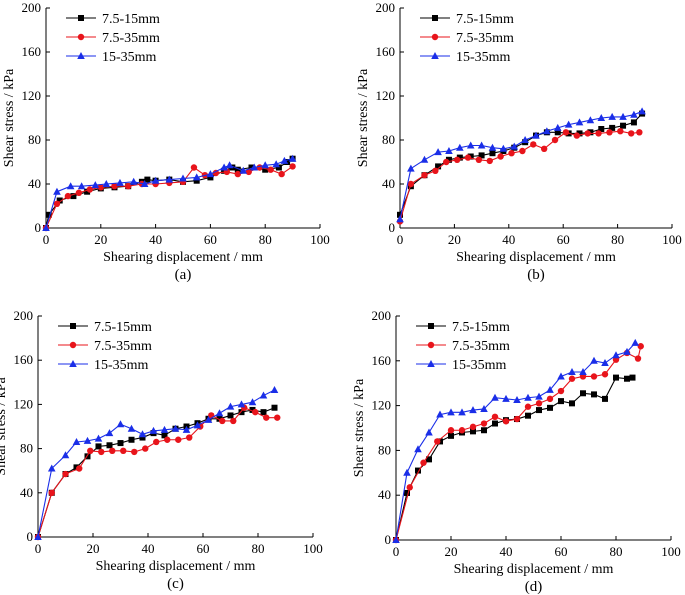  Describe the element at coordinates (388, 139) in the screenshot. I see `y-tick-label: 80` at that location.